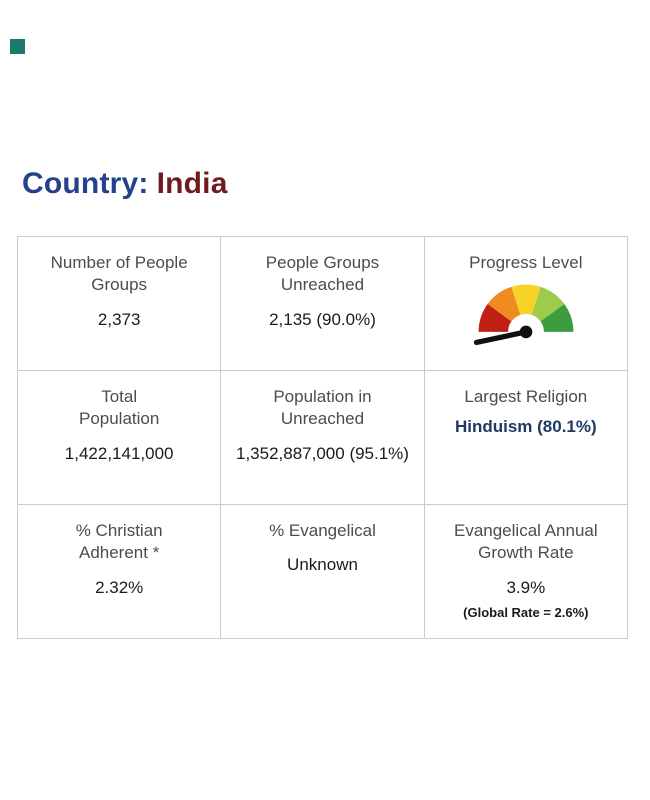  What do you see at coordinates (526, 262) in the screenshot?
I see `cell-header: Progress Level` at bounding box center [526, 262].